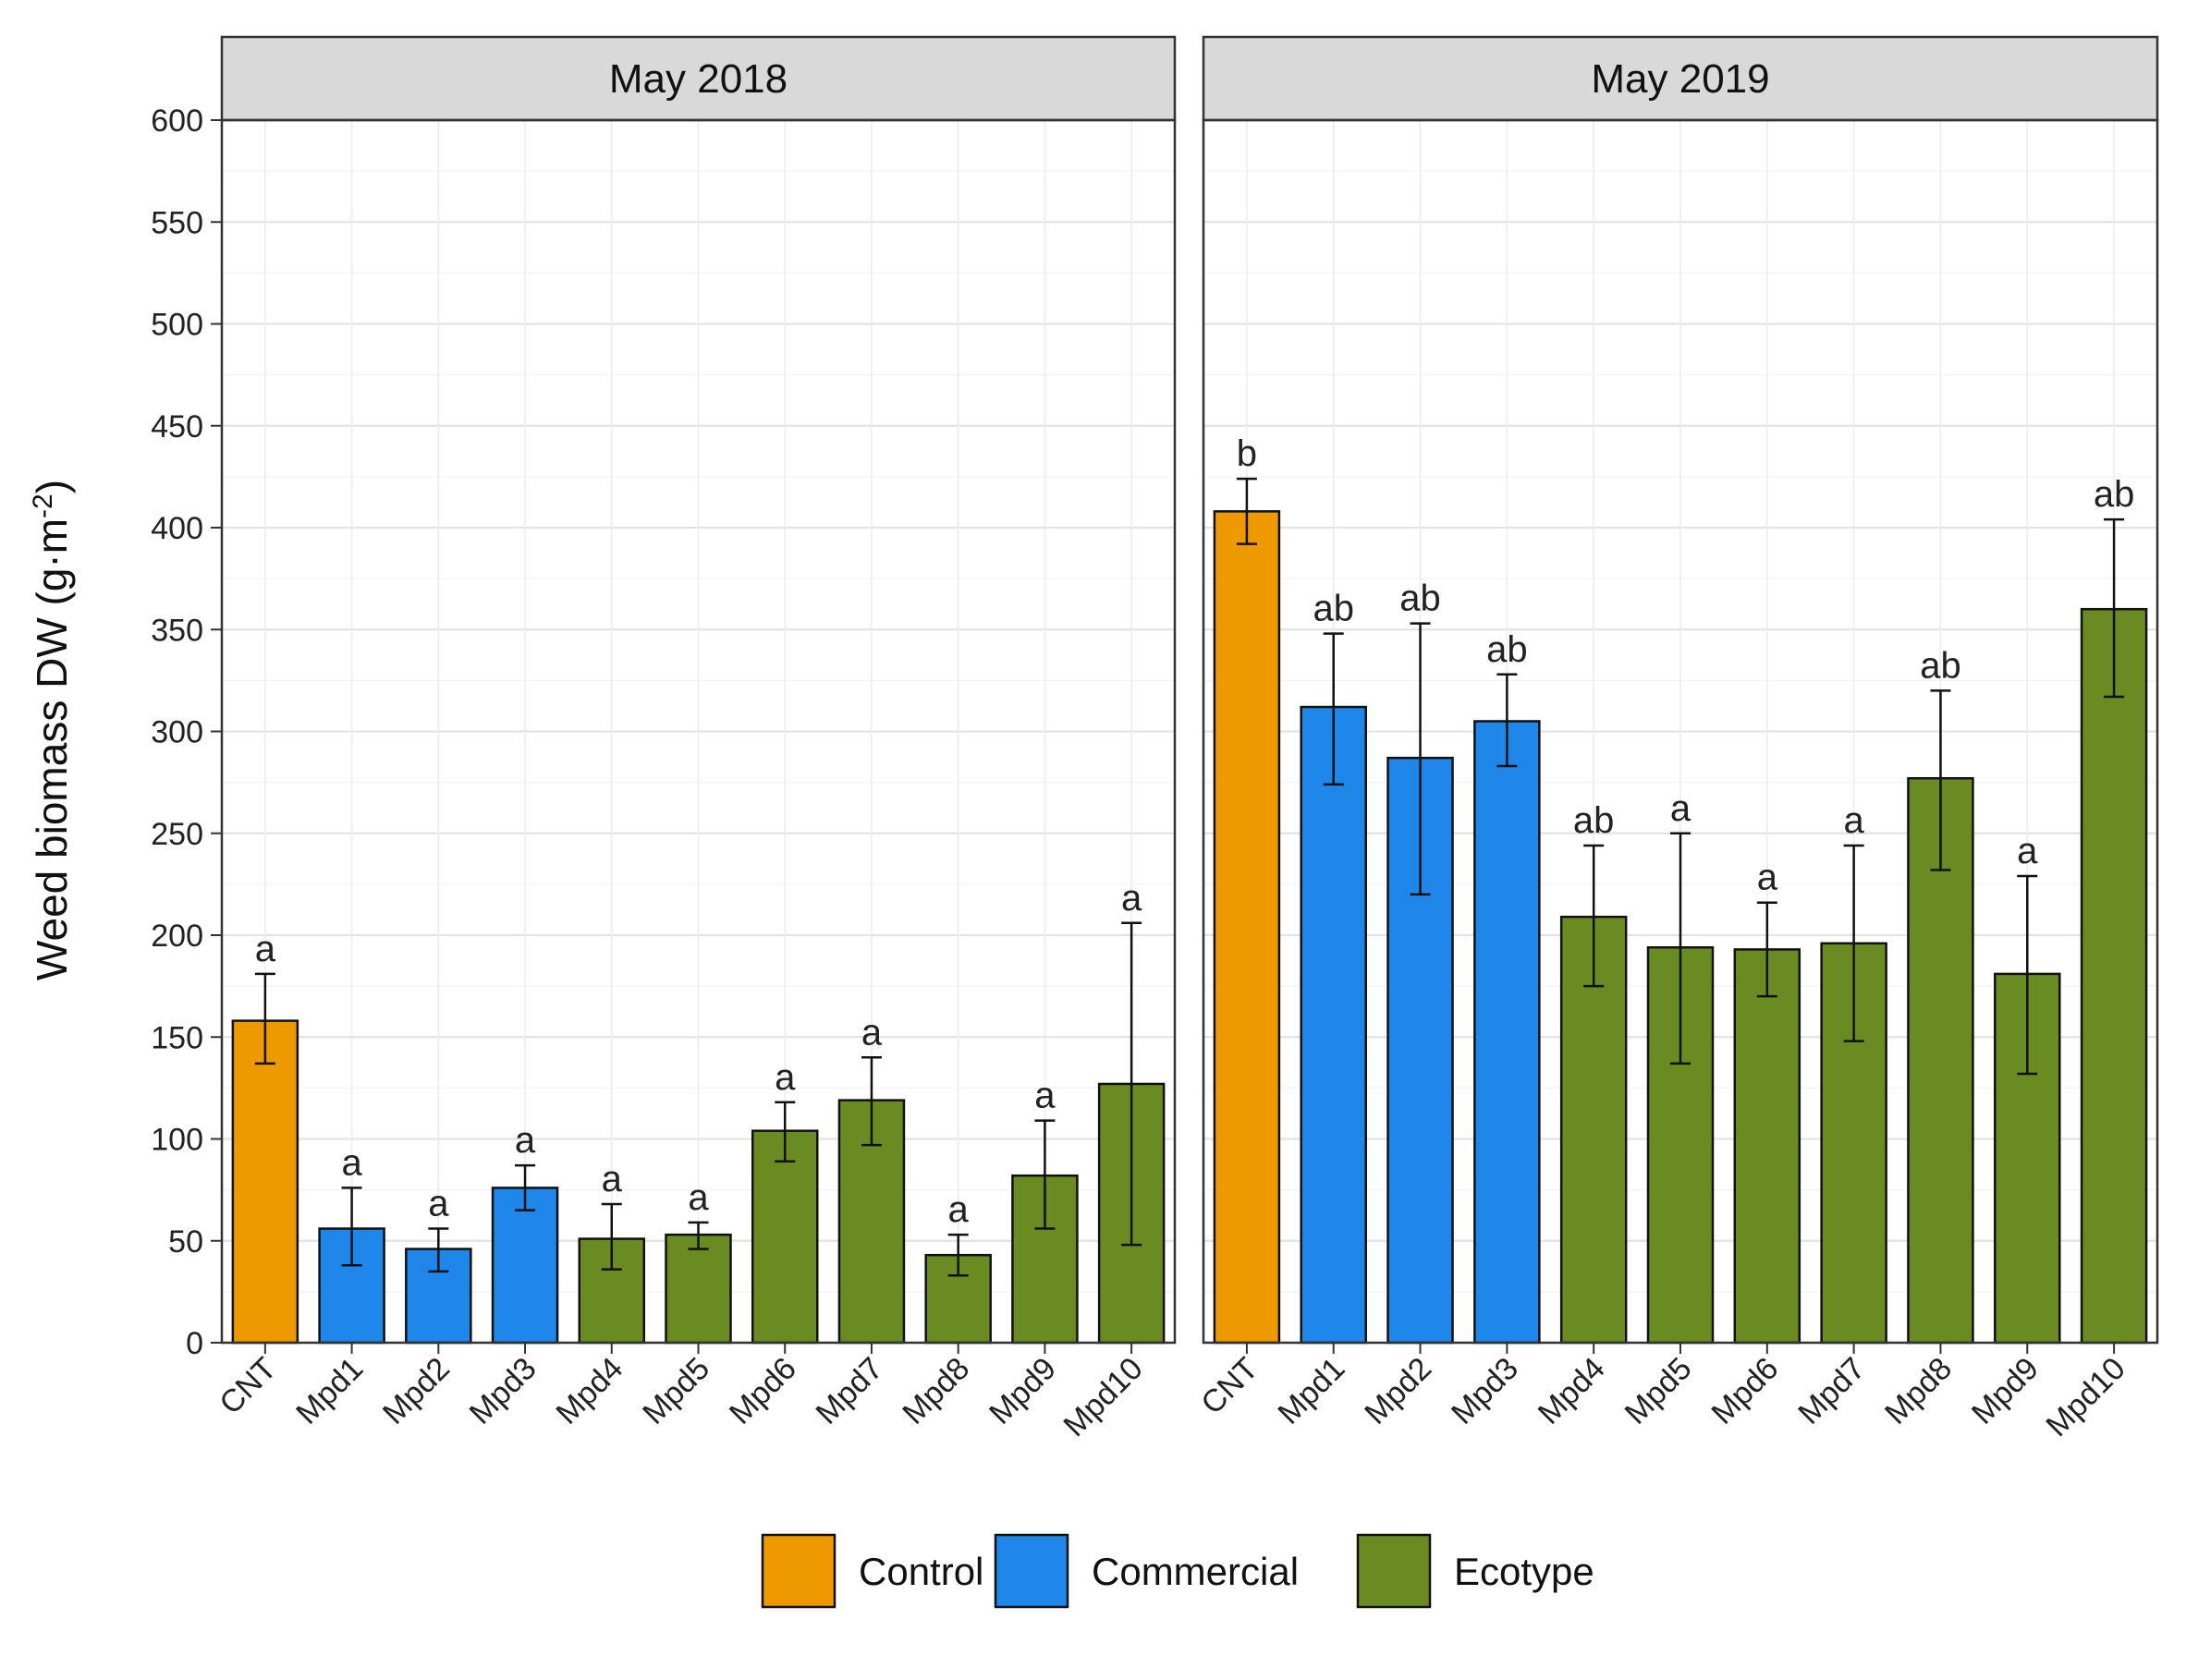  I want to click on svg-text: Weed biomass DW (g·m-2), so click(52, 730).